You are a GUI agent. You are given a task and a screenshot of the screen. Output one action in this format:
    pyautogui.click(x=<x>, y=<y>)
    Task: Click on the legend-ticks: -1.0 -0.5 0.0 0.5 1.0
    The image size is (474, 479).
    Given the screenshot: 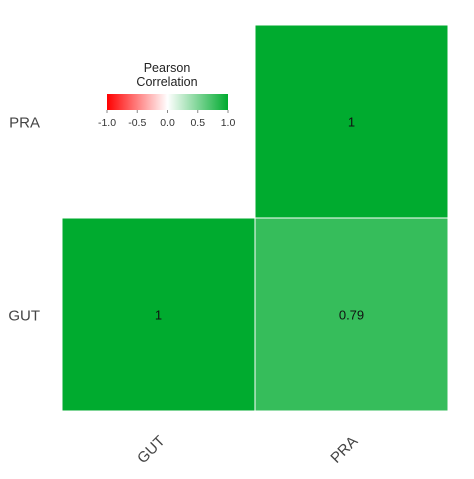 What is the action you would take?
    pyautogui.click(x=166, y=119)
    